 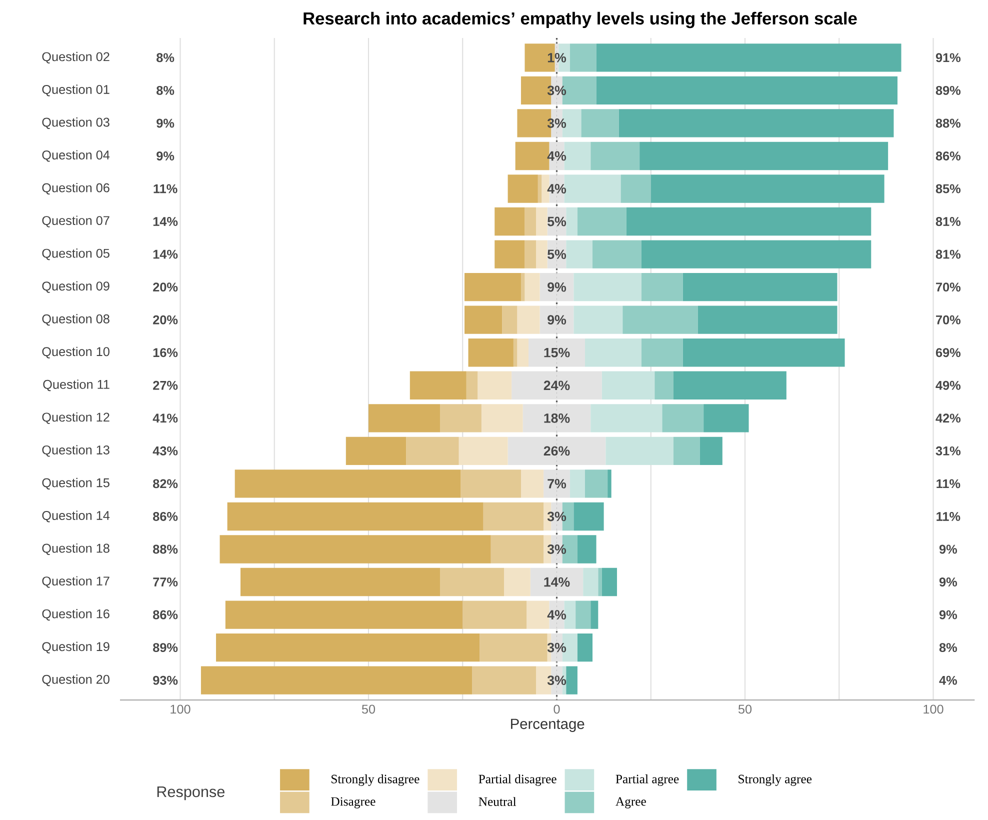 I want to click on annotation: 49%, so click(x=948, y=385).